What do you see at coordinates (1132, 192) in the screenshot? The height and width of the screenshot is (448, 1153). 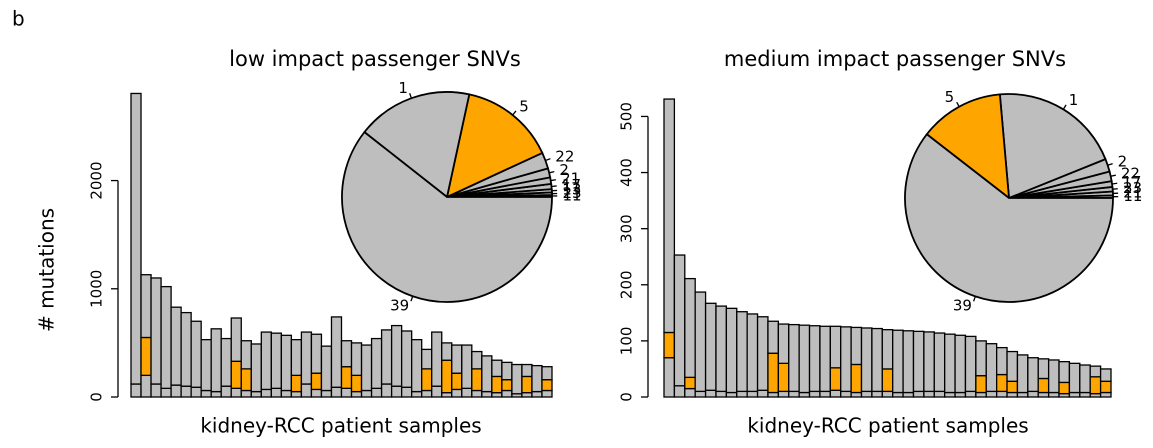 I see `pie-label: 21` at bounding box center [1132, 192].